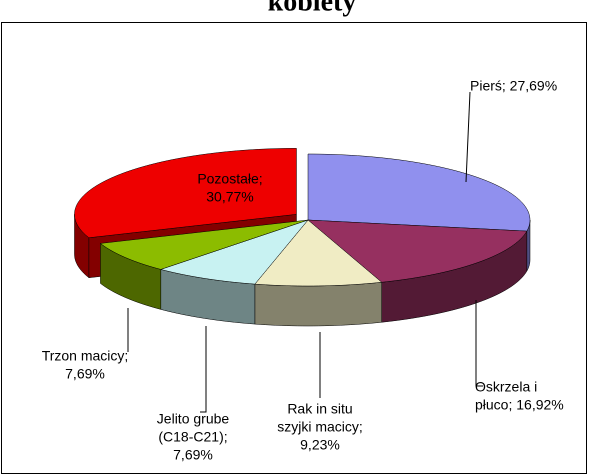 This screenshot has width=589, height=475. Describe the element at coordinates (193, 419) in the screenshot. I see `data-label: Jelito grube` at that location.